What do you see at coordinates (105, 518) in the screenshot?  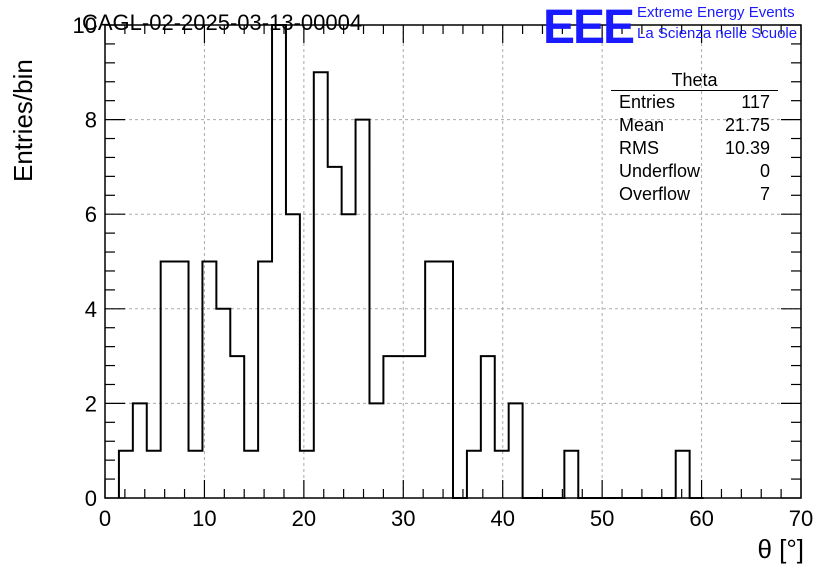 I see `x-tick-label: 0` at bounding box center [105, 518].